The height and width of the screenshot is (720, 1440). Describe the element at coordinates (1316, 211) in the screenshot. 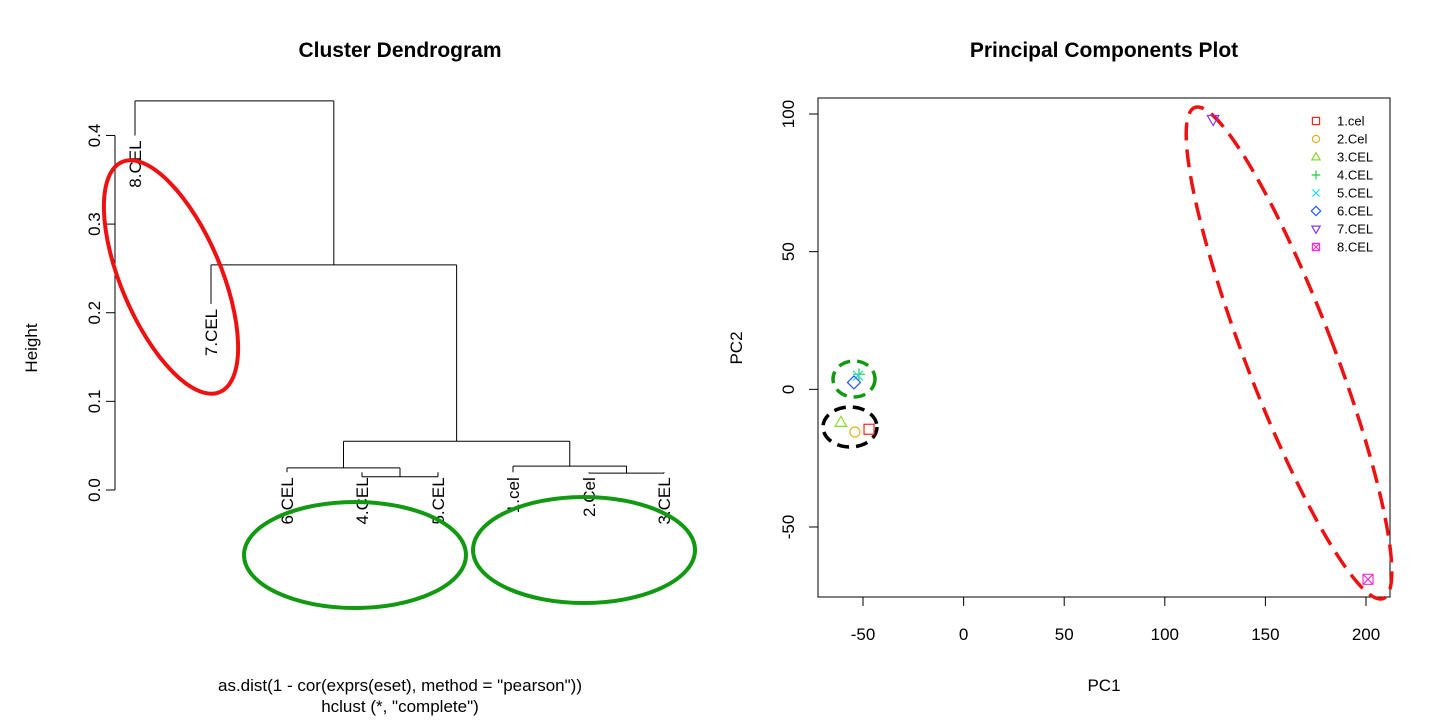

I see `pca-legend-marker-6-cel` at that location.